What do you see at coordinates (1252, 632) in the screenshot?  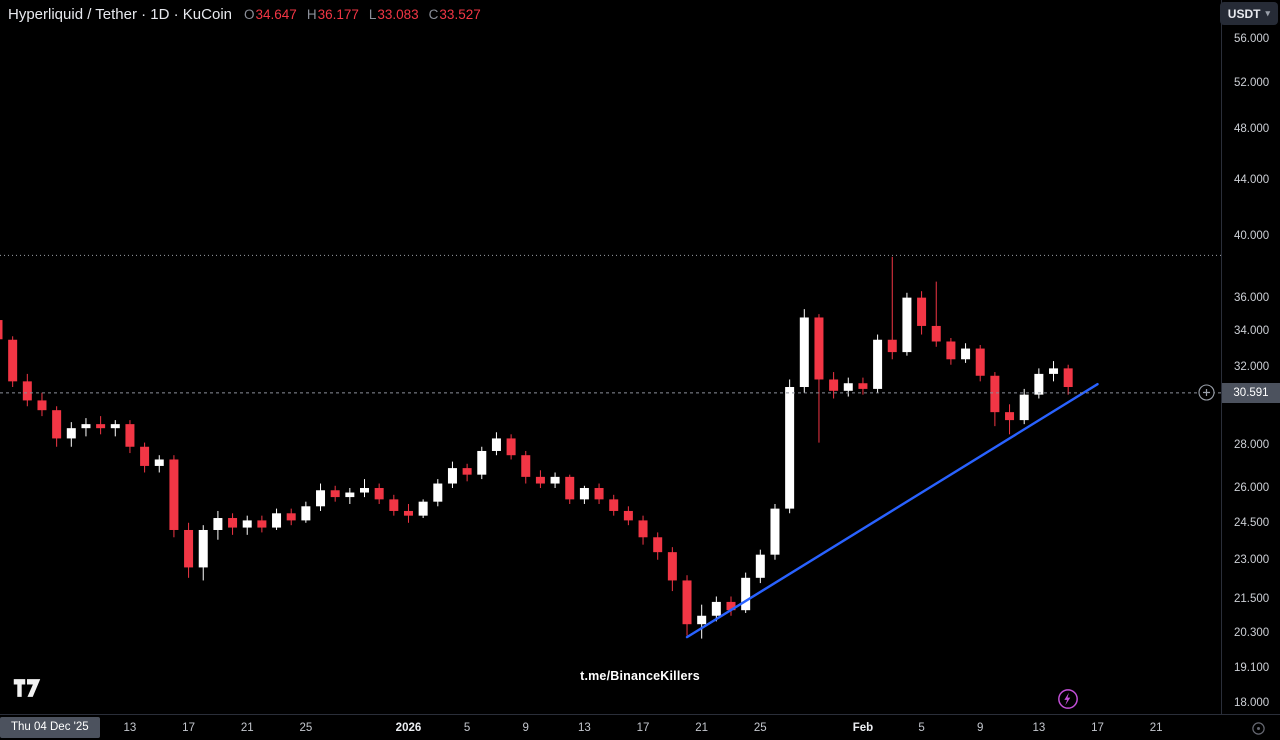 I see `price-axis-label: 20.300` at bounding box center [1252, 632].